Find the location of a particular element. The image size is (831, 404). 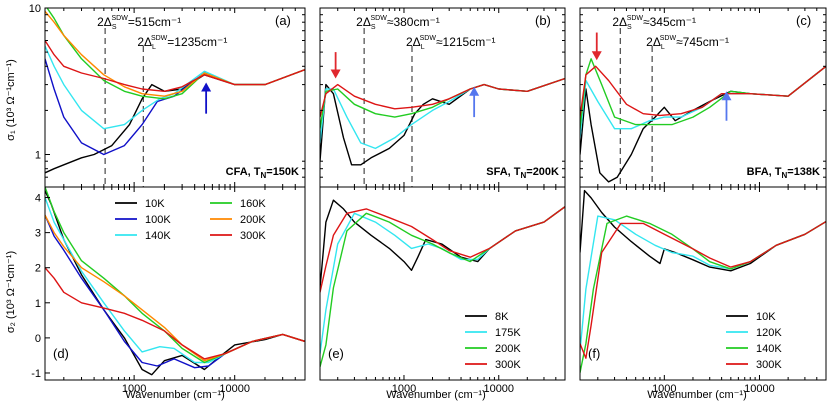

legend-label-f-300K: 300K is located at coordinates (769, 365).